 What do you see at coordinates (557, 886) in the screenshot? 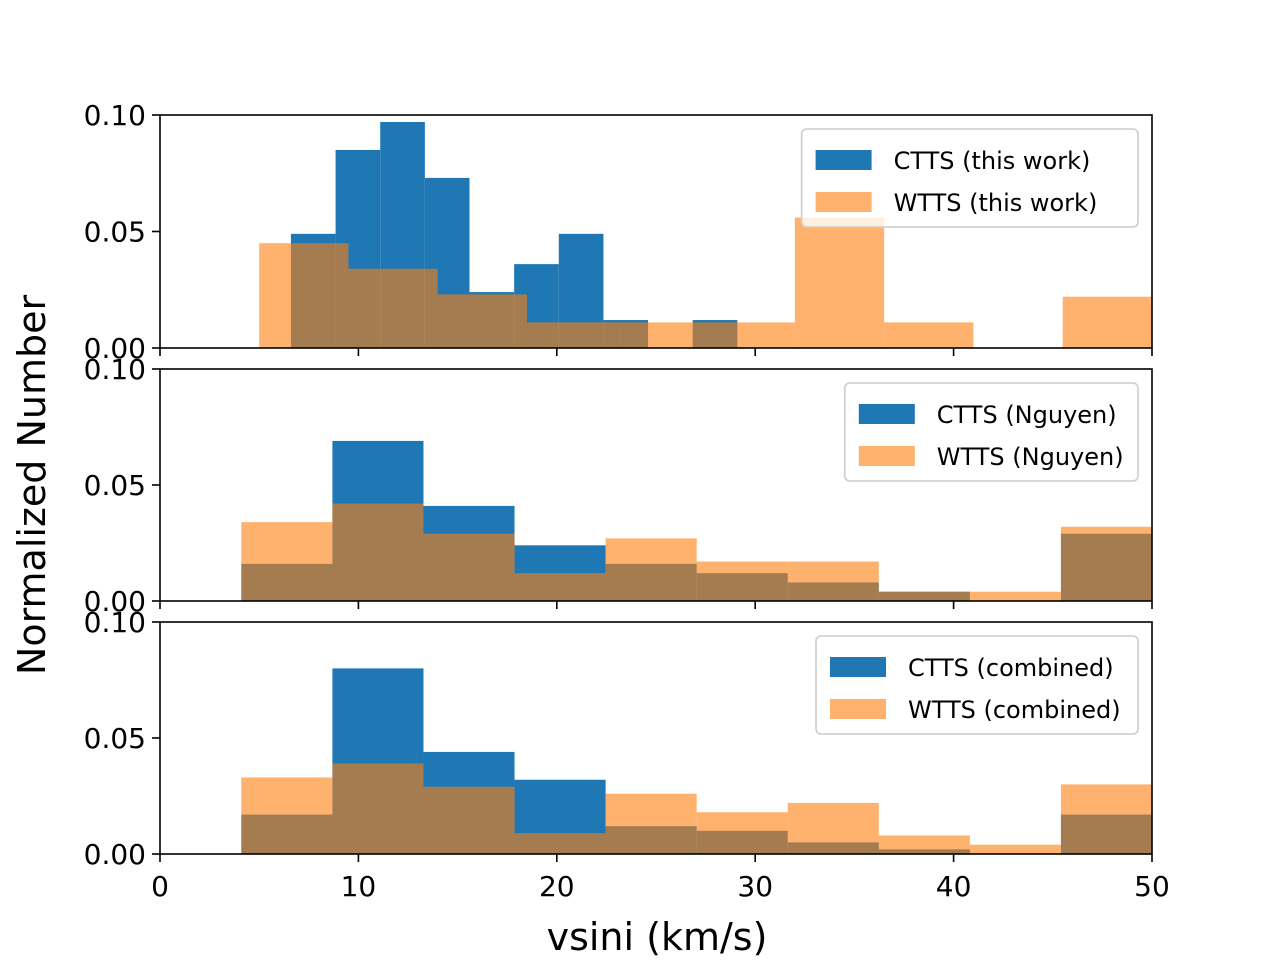
I see `x-tick-label: 20` at bounding box center [557, 886].